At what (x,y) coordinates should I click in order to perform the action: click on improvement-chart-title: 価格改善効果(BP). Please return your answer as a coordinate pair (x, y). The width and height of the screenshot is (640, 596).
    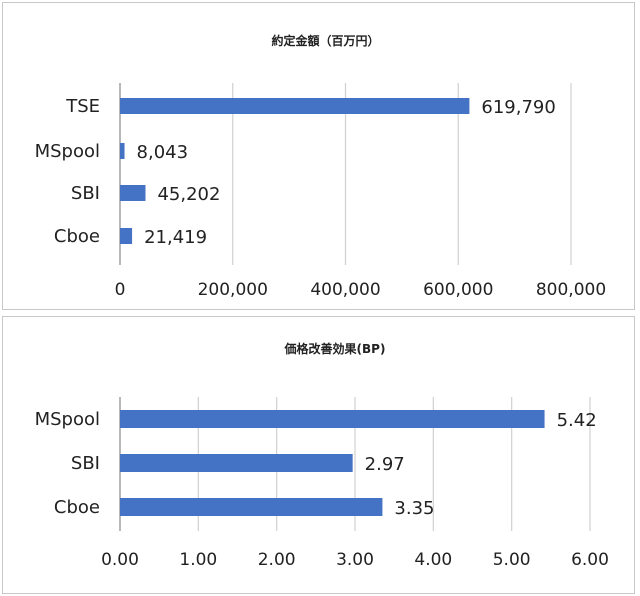
    Looking at the image, I should click on (335, 348).